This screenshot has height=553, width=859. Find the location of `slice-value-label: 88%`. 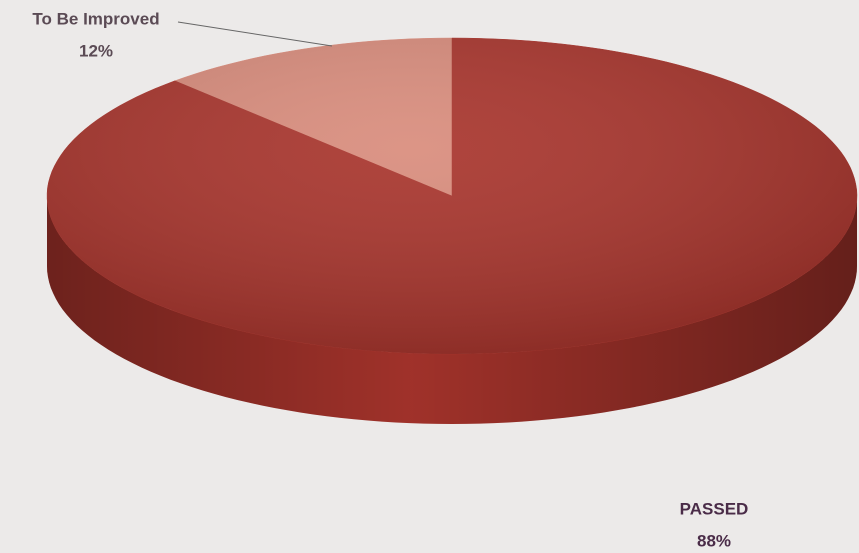

slice-value-label: 88% is located at coordinates (714, 540).